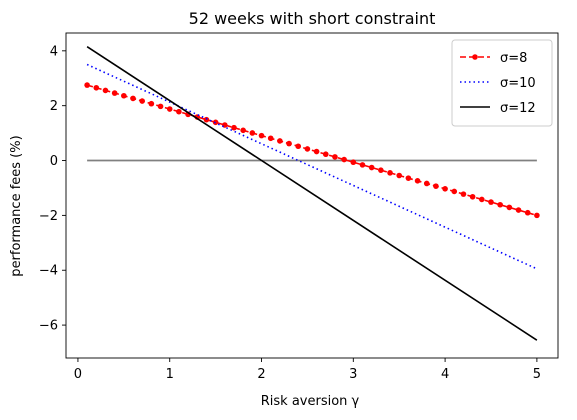  What do you see at coordinates (307, 370) in the screenshot?
I see `x-axis-ticks: 0 1 2 3 4 5` at bounding box center [307, 370].